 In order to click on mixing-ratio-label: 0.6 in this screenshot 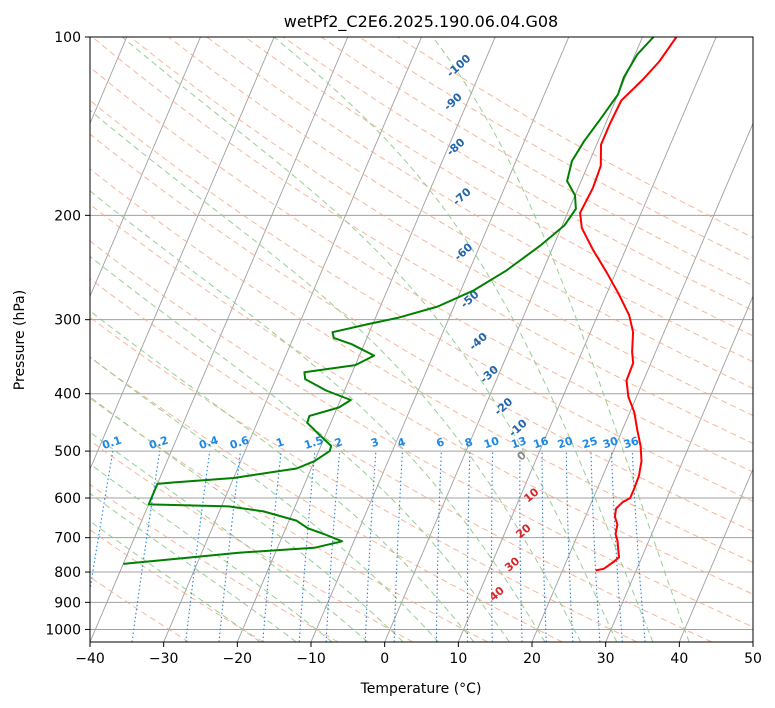, I will do `click(239, 442)`.